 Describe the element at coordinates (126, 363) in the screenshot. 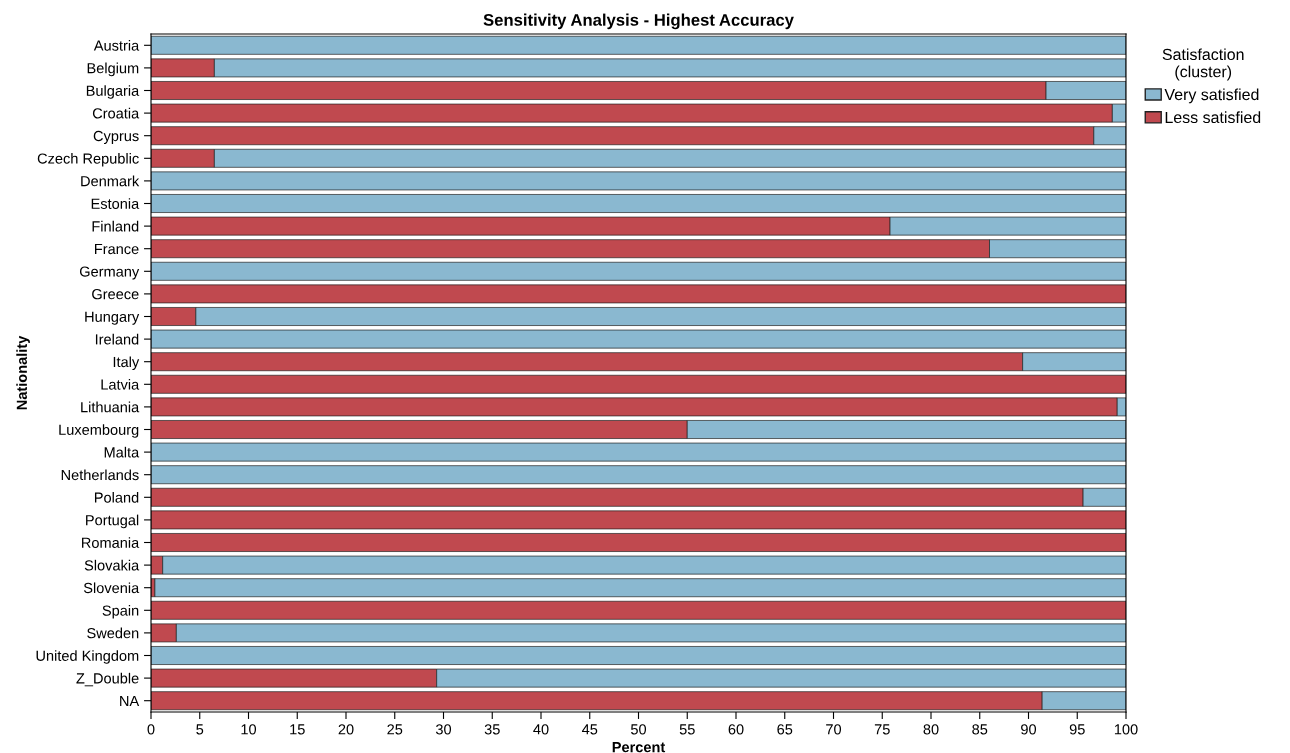

I see `y-tick-label: Italy` at that location.